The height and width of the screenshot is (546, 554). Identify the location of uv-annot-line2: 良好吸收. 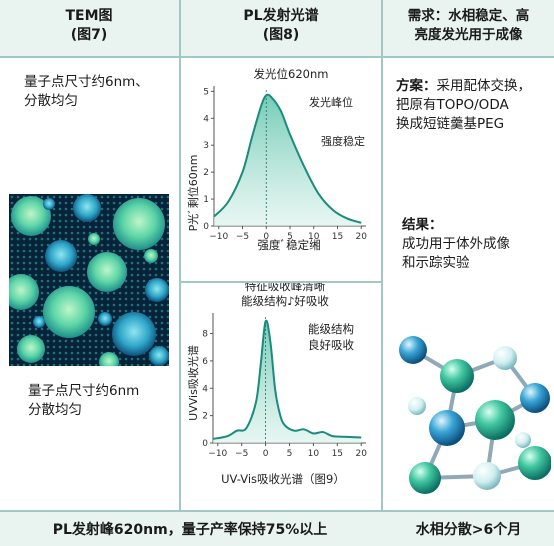
(331, 345).